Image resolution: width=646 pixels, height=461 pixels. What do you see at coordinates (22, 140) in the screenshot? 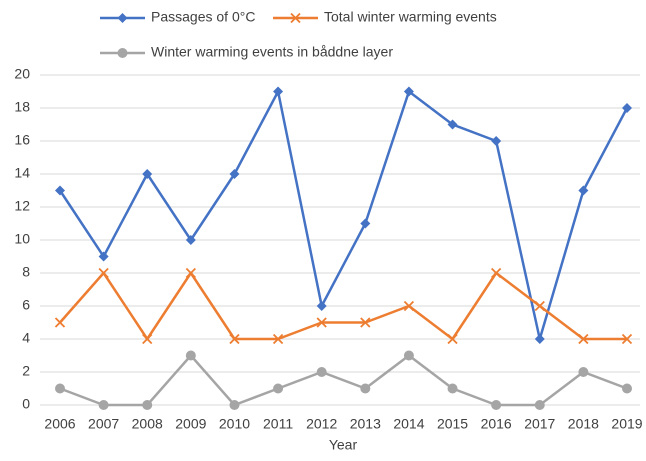
I see `y-tick-label: 16` at bounding box center [22, 140].